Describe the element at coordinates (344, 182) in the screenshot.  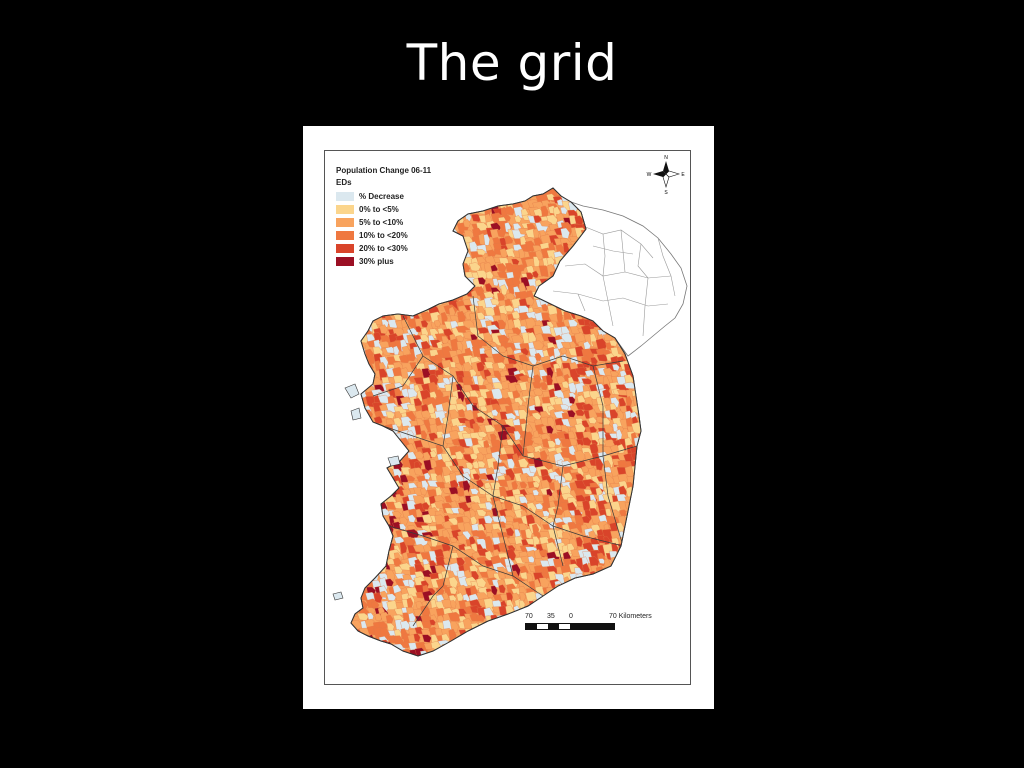
I see `legend-subtitle: EDs` at that location.